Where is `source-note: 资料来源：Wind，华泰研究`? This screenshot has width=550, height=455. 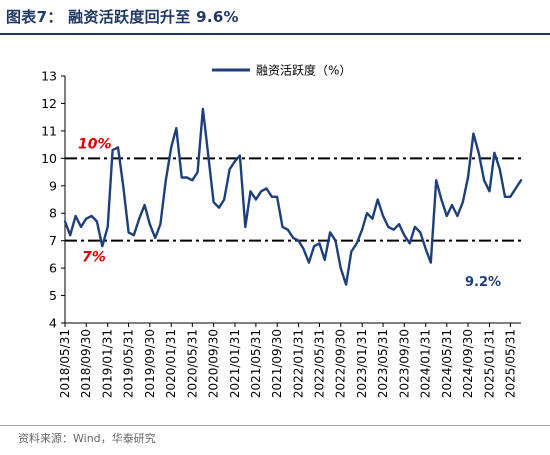 source-note: 资料来源：Wind，华泰研究 is located at coordinates (87, 438).